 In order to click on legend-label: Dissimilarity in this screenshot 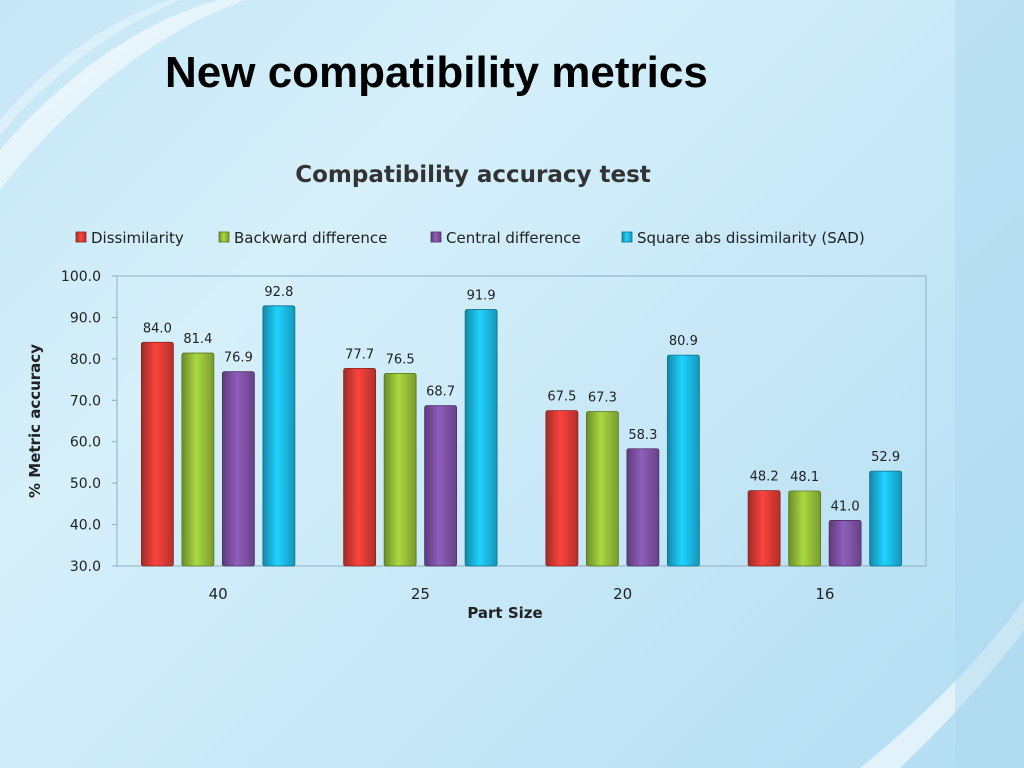, I will do `click(137, 238)`.